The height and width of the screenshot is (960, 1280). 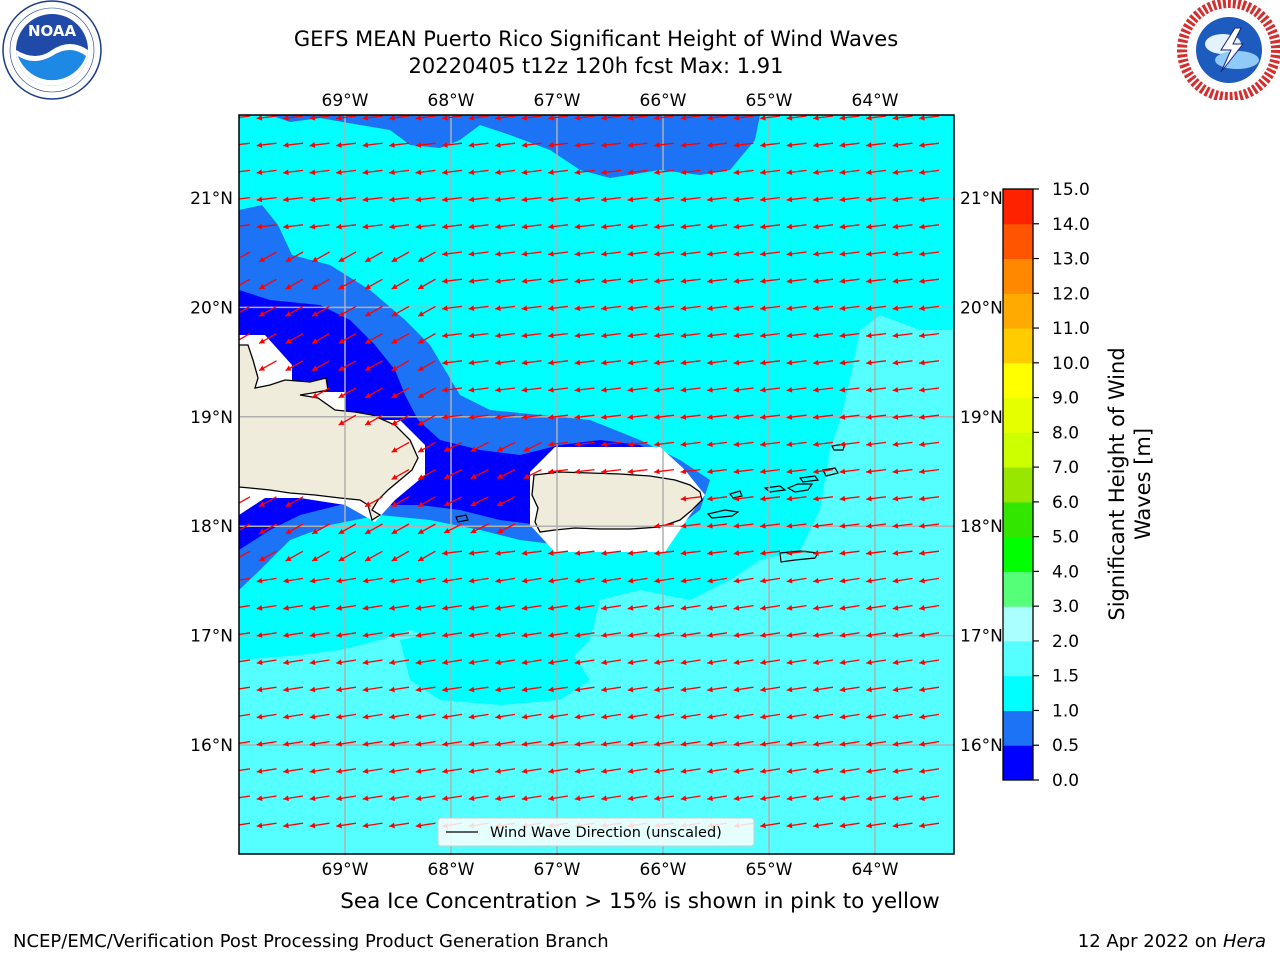 What do you see at coordinates (495, 667) in the screenshot?
I see `wave-band-1.0-1.5-pocket` at bounding box center [495, 667].